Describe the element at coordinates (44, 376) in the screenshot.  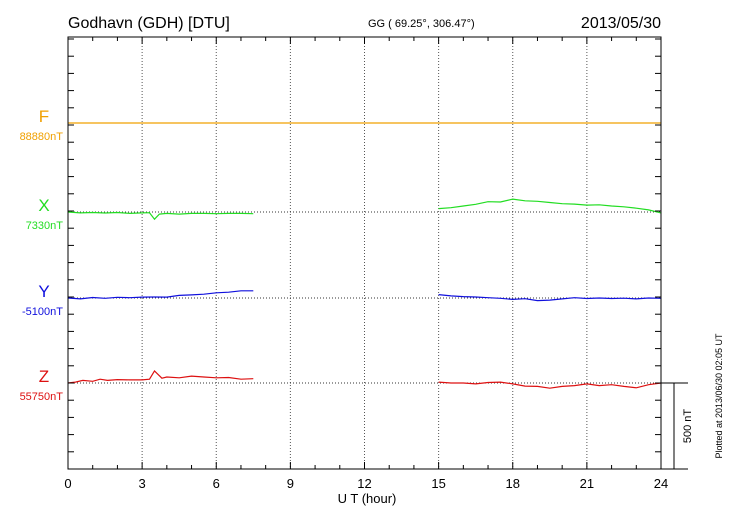
I see `channel-label-z: Z` at that location.